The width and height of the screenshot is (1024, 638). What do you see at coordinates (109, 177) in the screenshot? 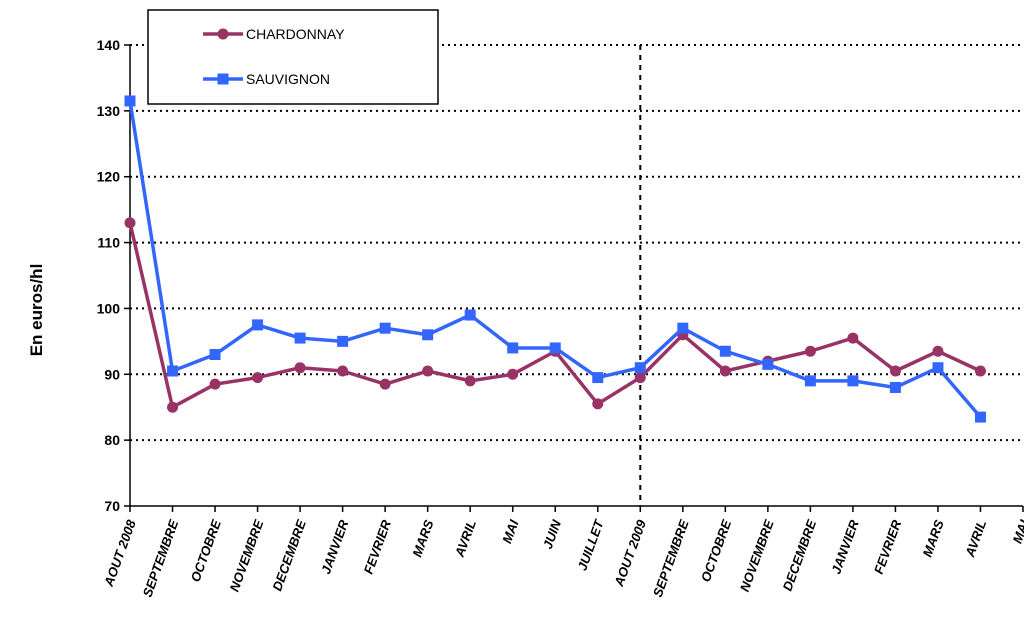
I see `y-tick-label: 120` at bounding box center [109, 177].